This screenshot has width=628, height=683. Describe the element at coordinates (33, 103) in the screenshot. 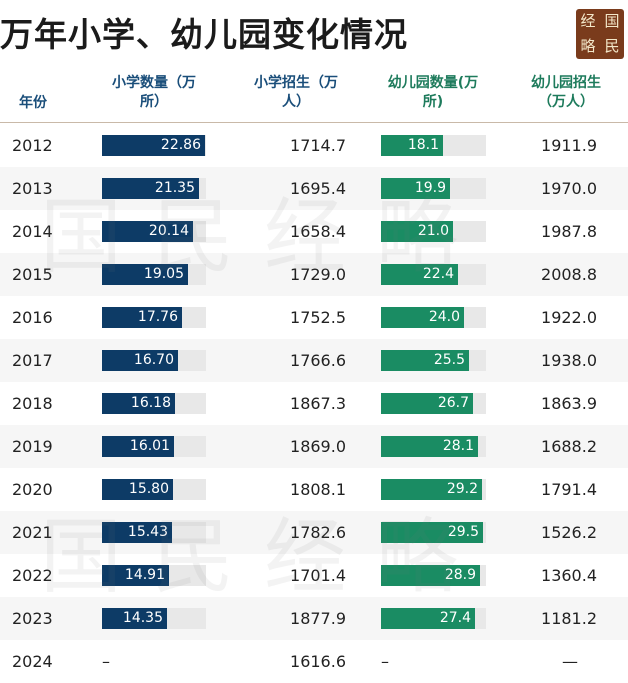

I see `header-year: 年份` at that location.